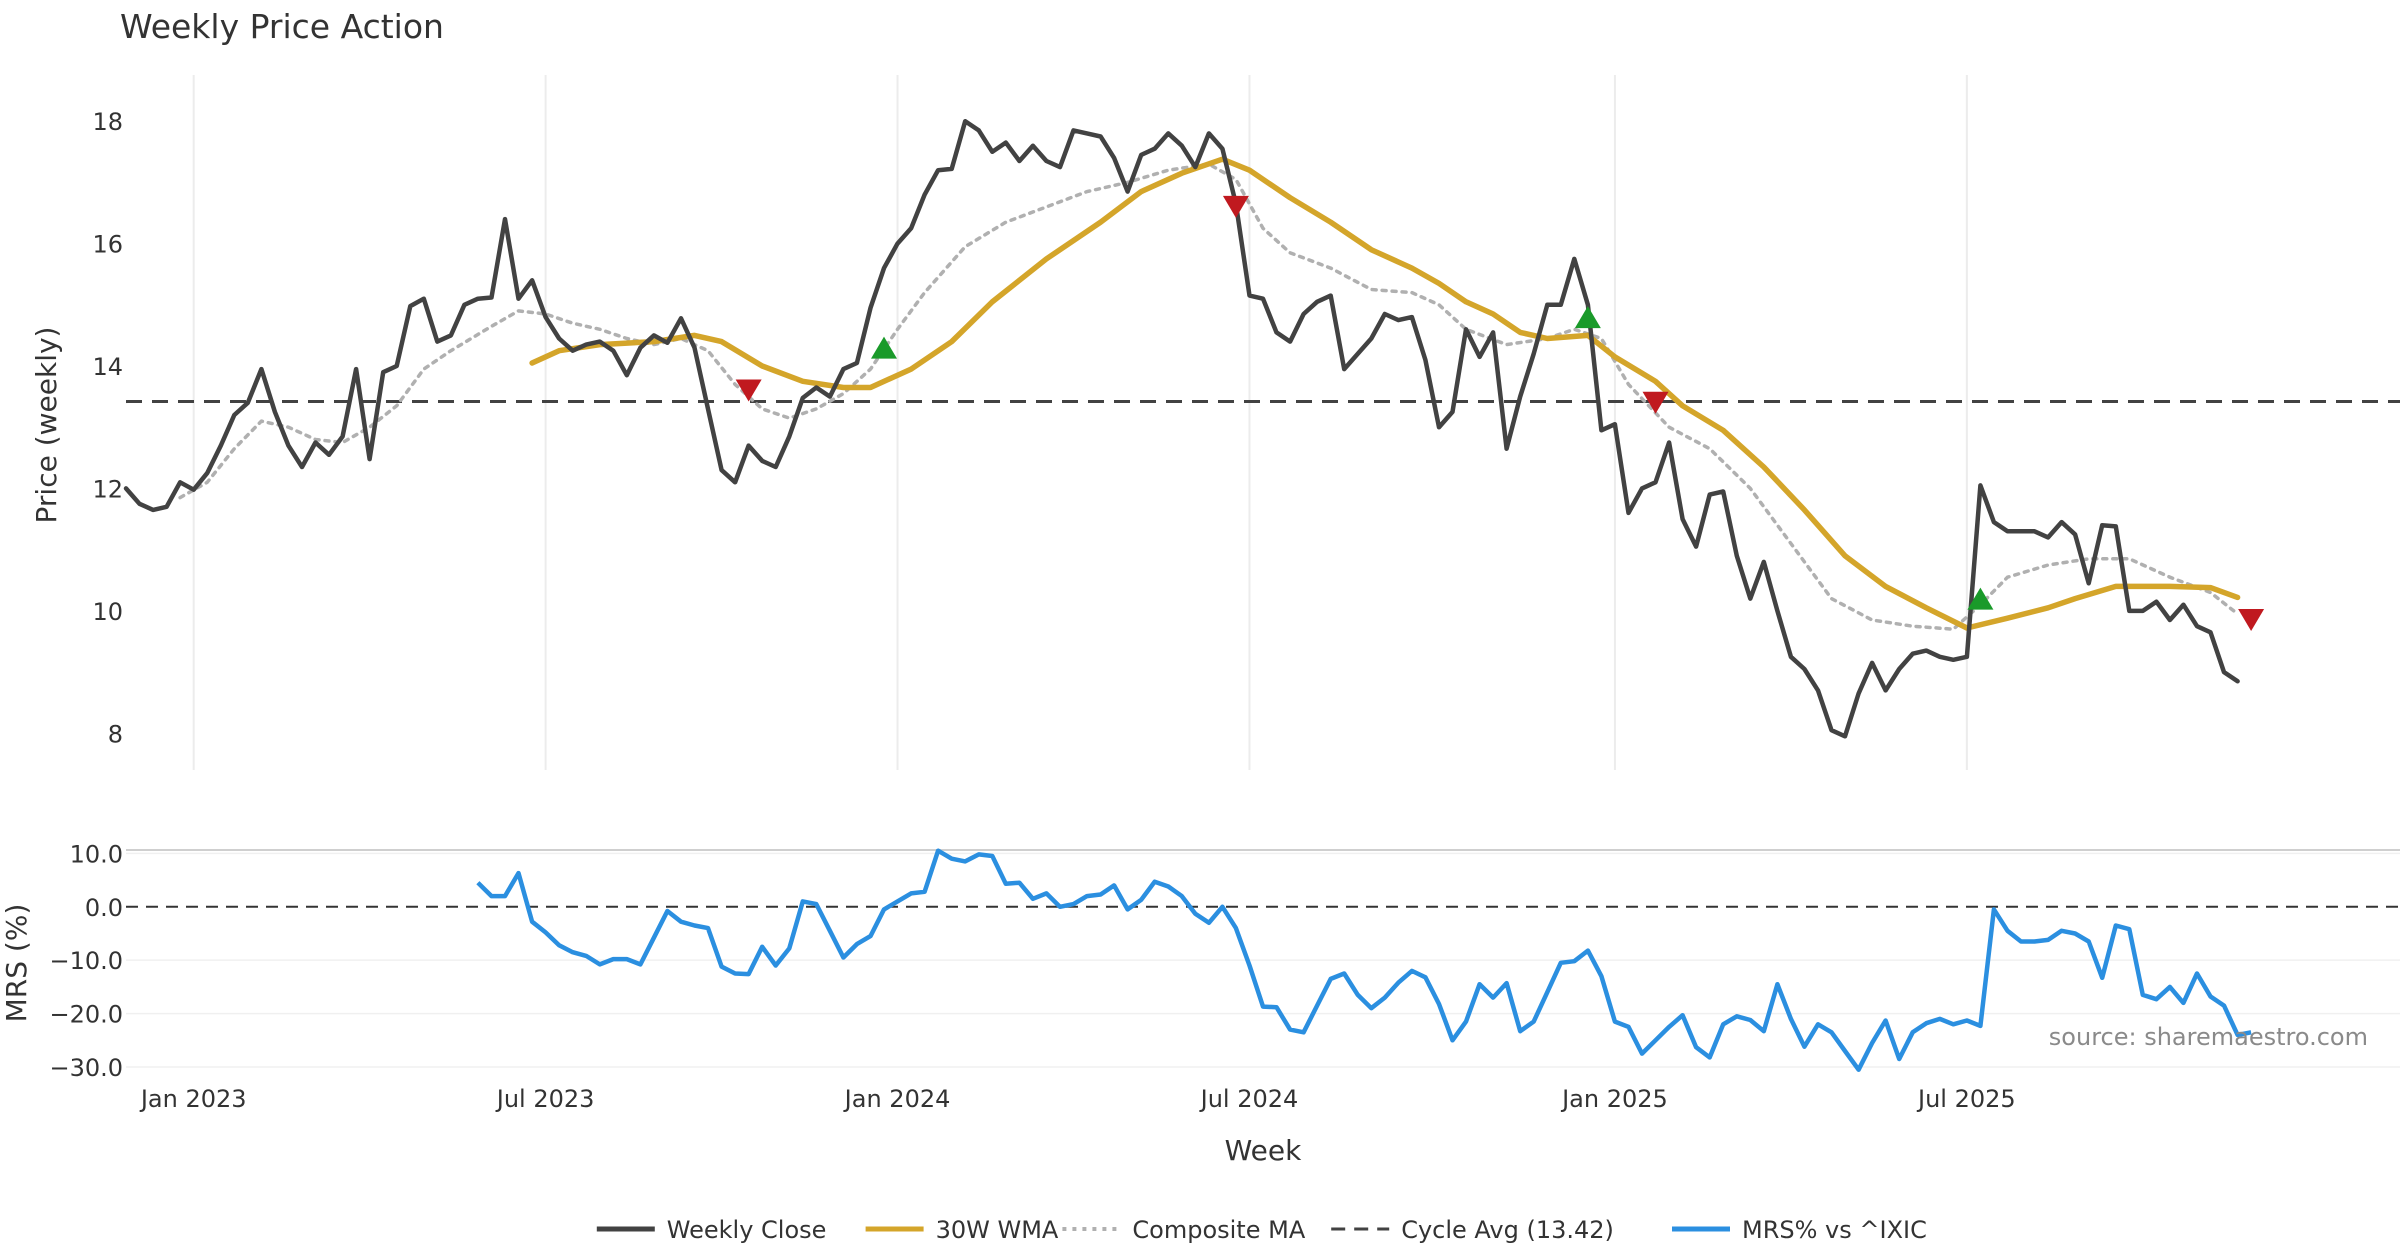 The height and width of the screenshot is (1260, 2400). I want to click on x-tick-label: Jul 2024, so click(1249, 1099).